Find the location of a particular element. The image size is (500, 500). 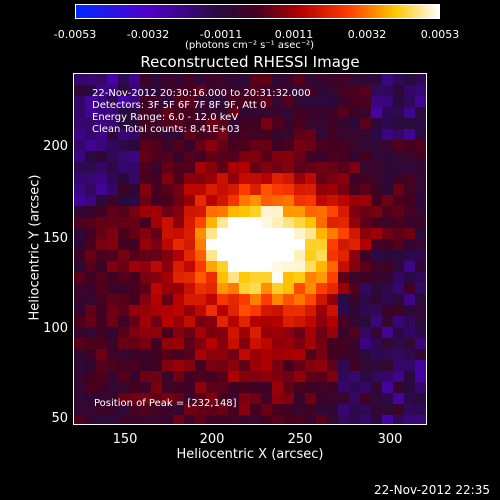

y-axis-label: Heliocentric Y (arcsec) is located at coordinates (35, 247).